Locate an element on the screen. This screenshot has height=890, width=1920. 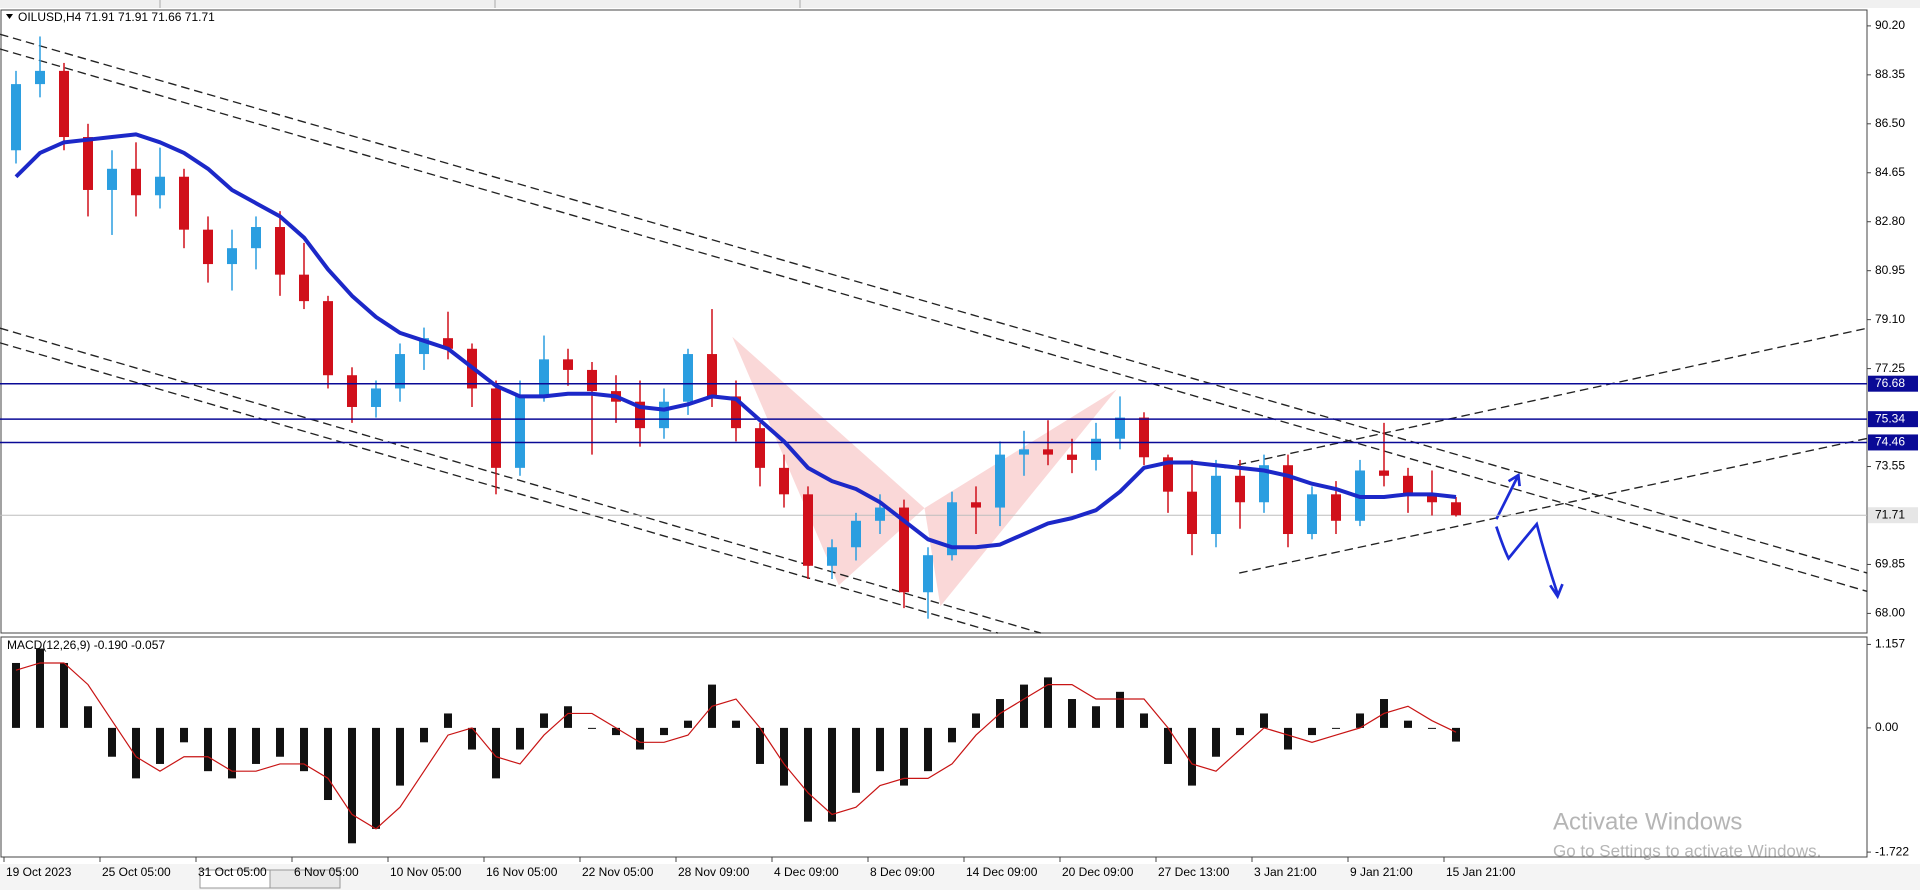
symbol-header: OILUSD,H4 71.91 71.91 71.66 71.71 is located at coordinates (116, 17).